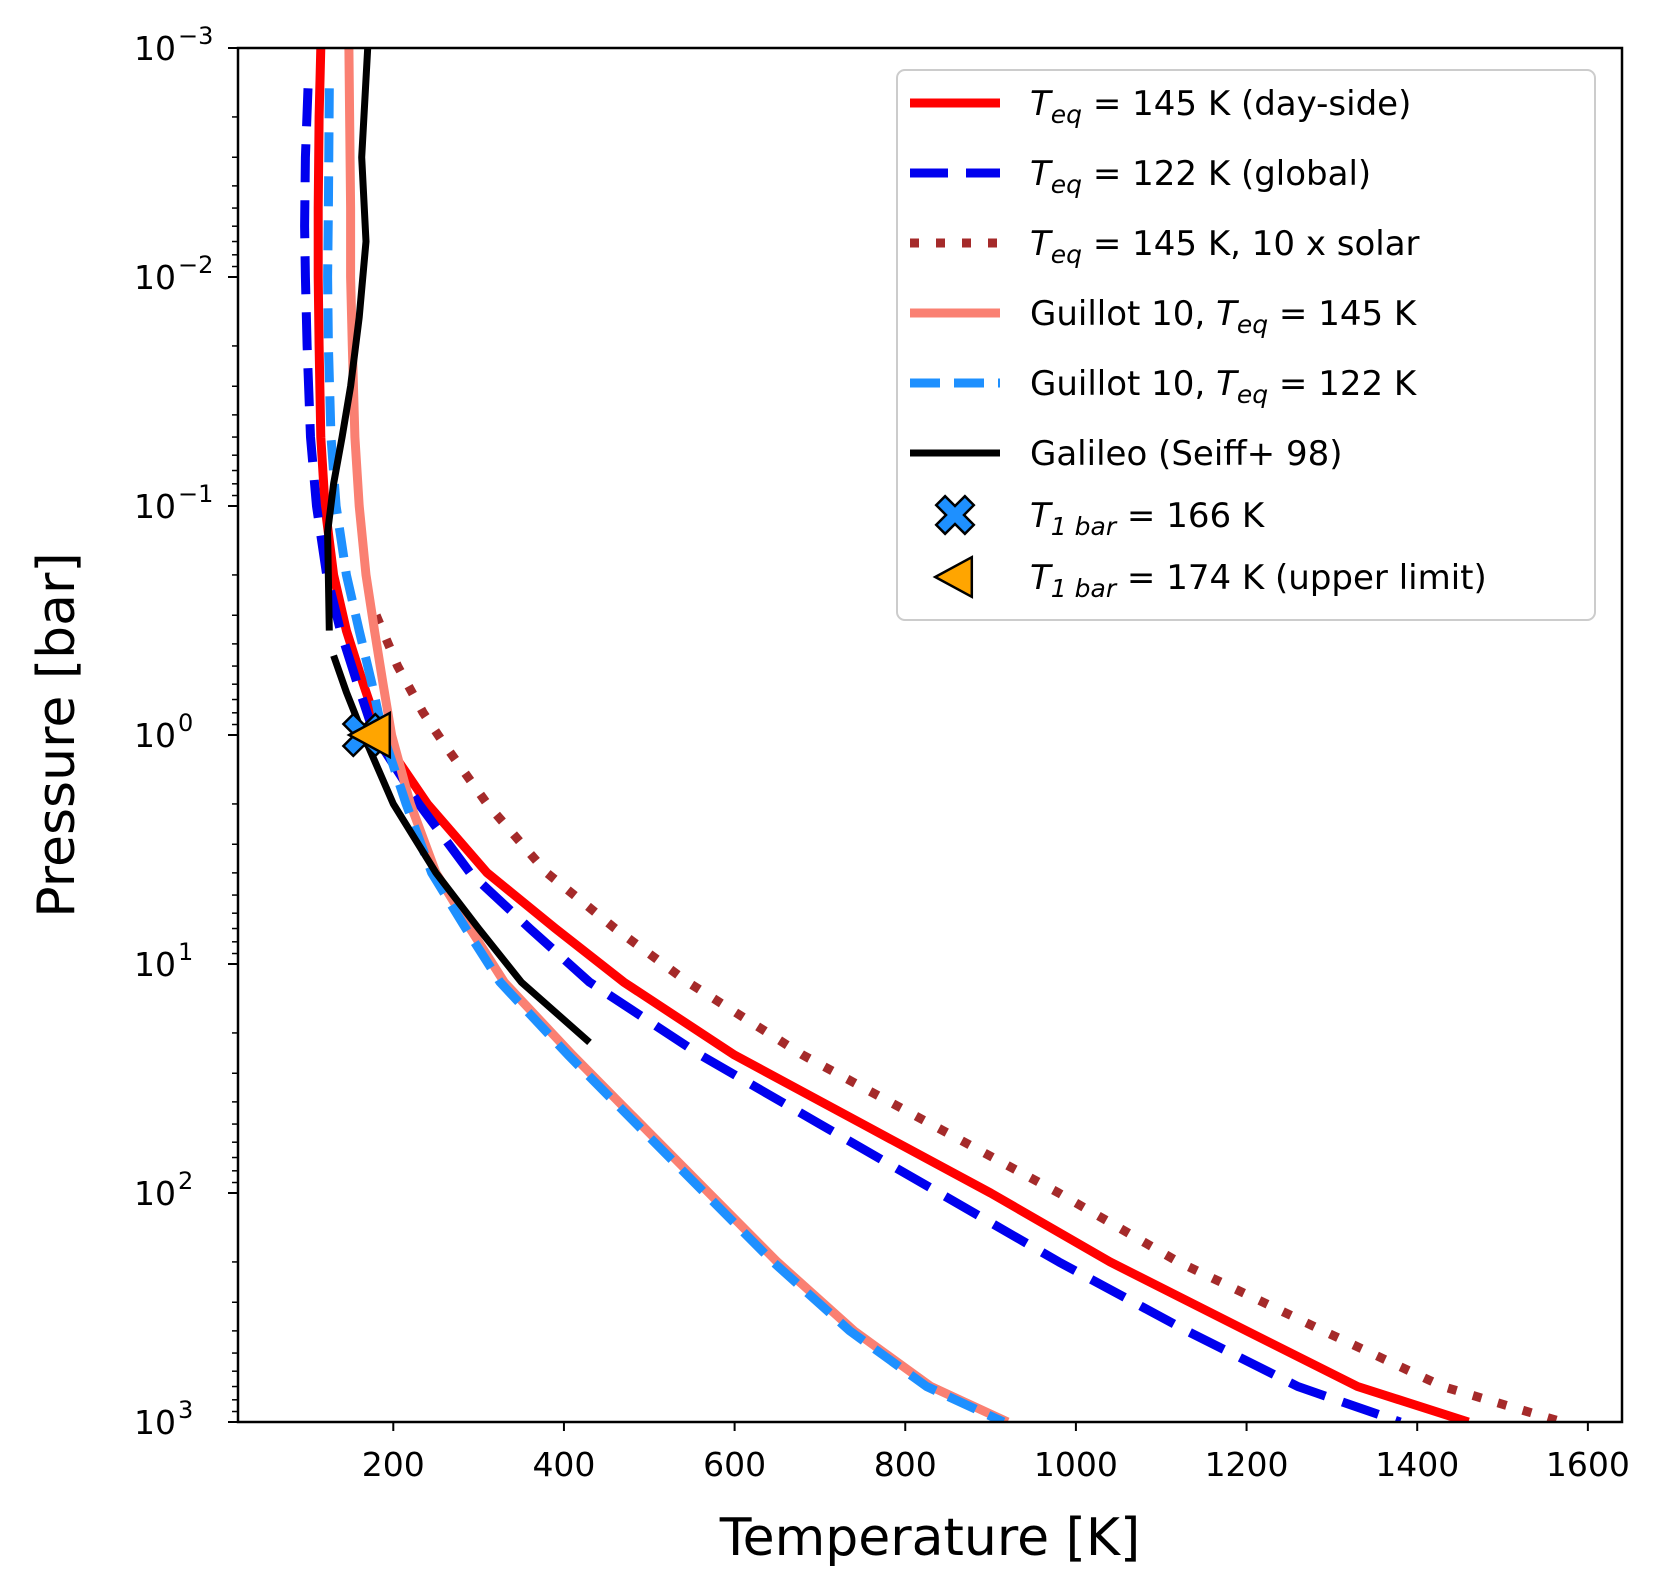 The image size is (1660, 1594). I want to click on x-tick-label-200: 200, so click(393, 1464).